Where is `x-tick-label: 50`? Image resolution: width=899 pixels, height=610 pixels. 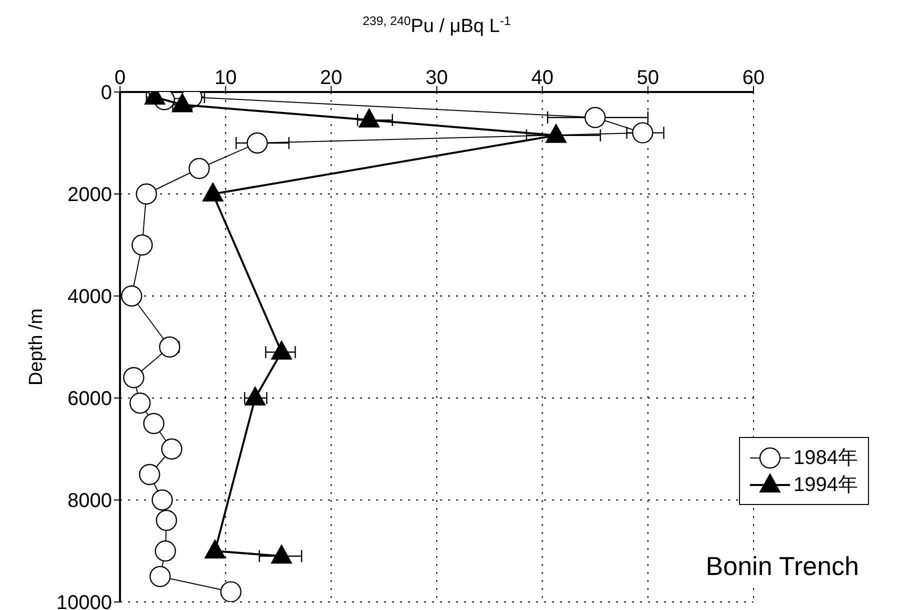
x-tick-label: 50 is located at coordinates (648, 78).